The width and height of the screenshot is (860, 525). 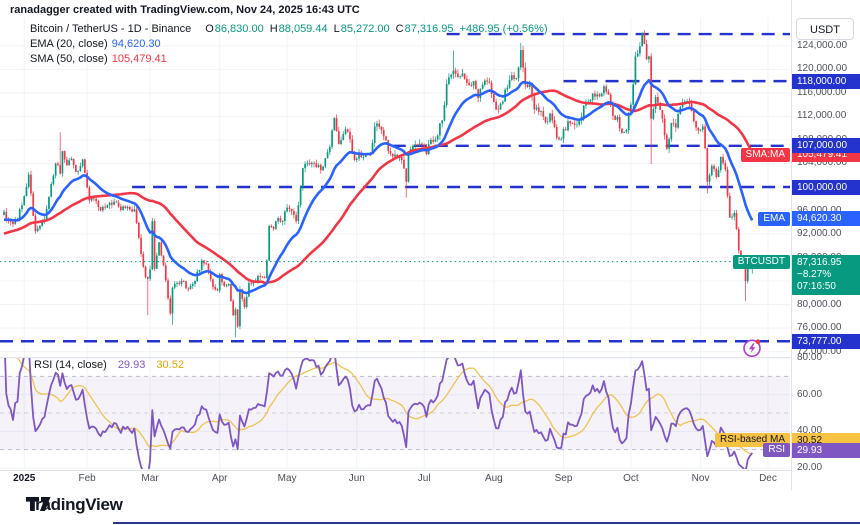 What do you see at coordinates (136, 44) in the screenshot?
I see `ema-value: 94,620.30` at bounding box center [136, 44].